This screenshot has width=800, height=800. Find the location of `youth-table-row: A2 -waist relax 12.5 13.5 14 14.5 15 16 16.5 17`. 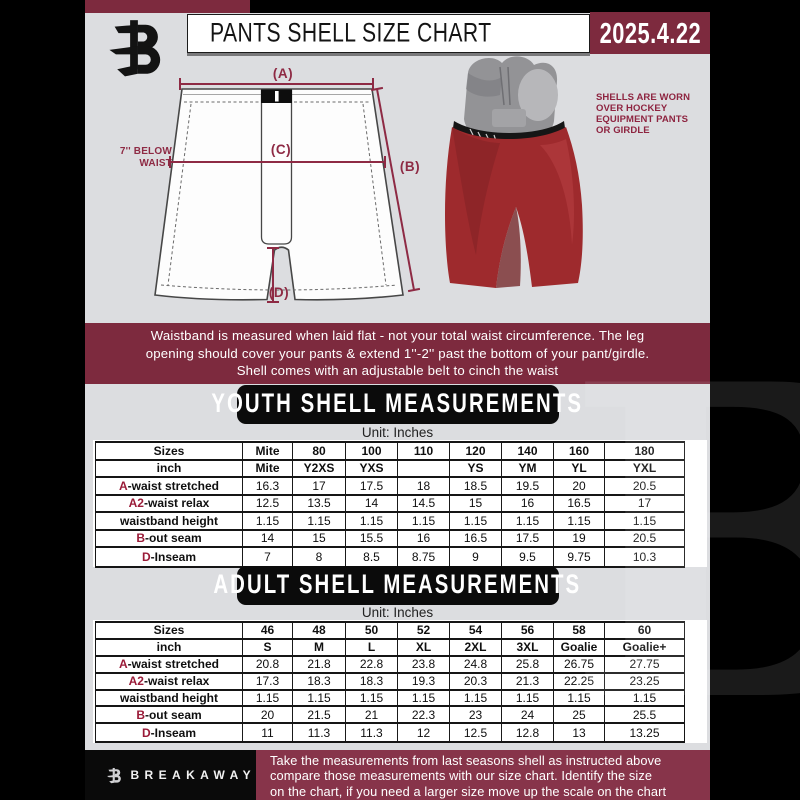

youth-table-row: A2 -waist relax 12.5 13.5 14 14.5 15 16 16.5 17 is located at coordinates (390, 504).